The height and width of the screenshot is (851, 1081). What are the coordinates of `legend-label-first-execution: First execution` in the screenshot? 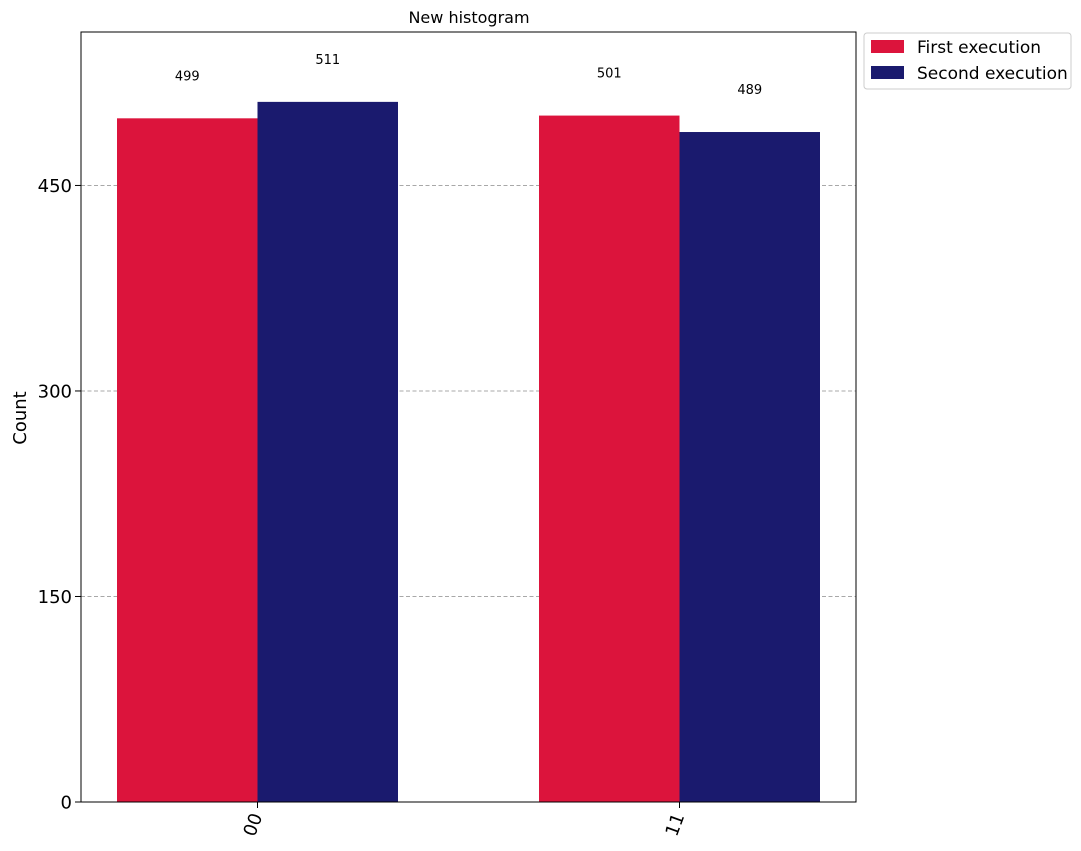 It's located at (979, 48).